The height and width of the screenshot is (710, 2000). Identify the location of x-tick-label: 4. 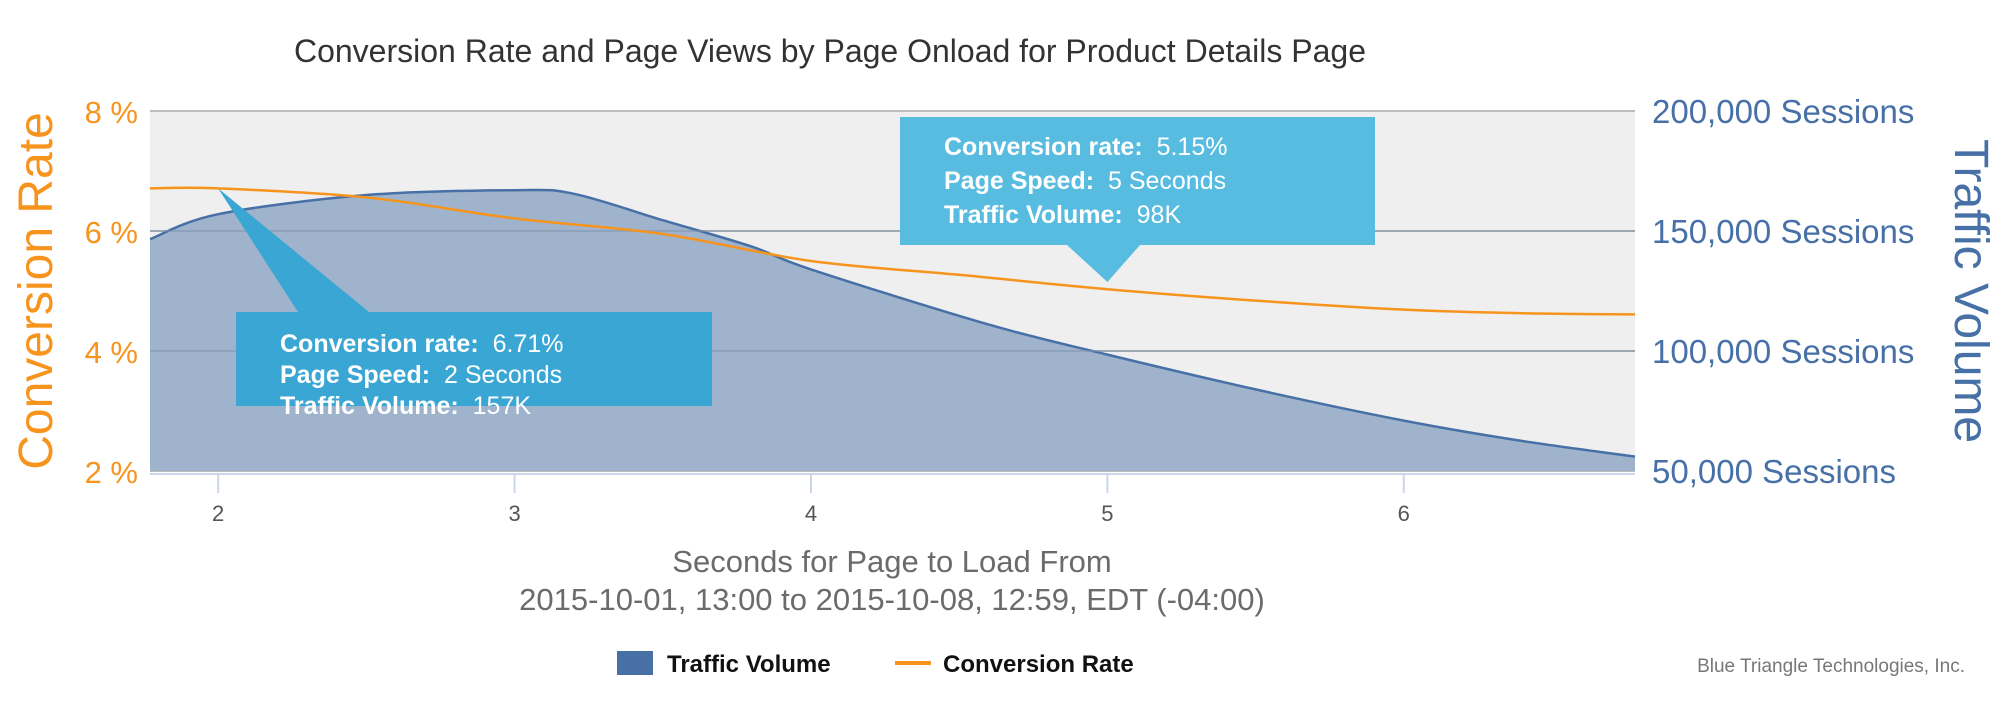
(811, 513).